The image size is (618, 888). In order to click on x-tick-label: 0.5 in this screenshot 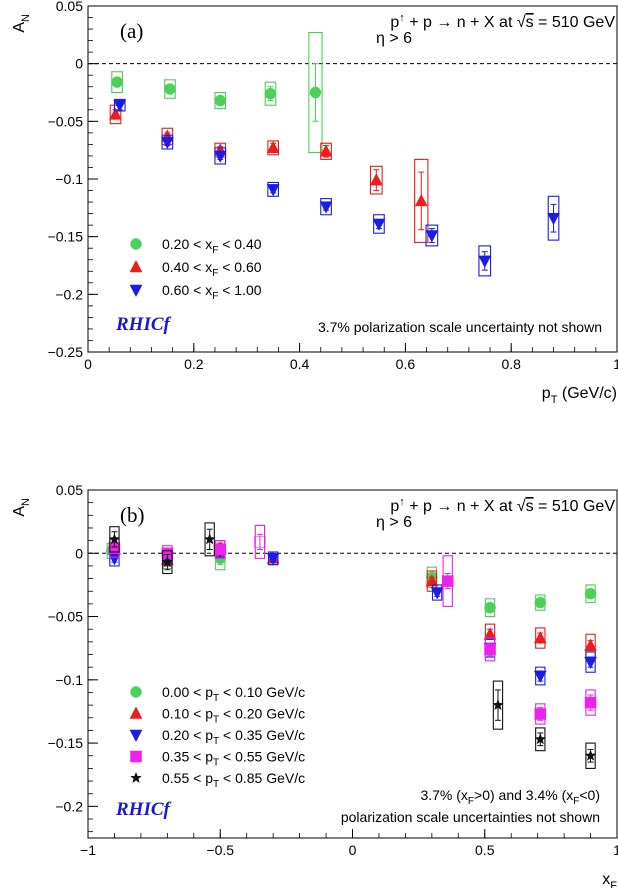, I will do `click(485, 850)`.